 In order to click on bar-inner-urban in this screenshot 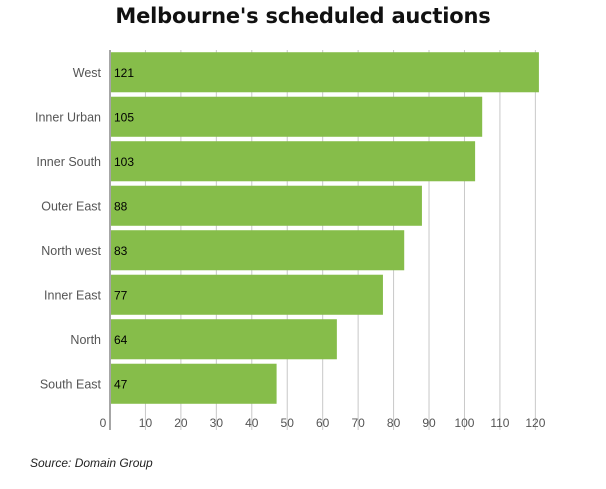, I will do `click(297, 116)`.